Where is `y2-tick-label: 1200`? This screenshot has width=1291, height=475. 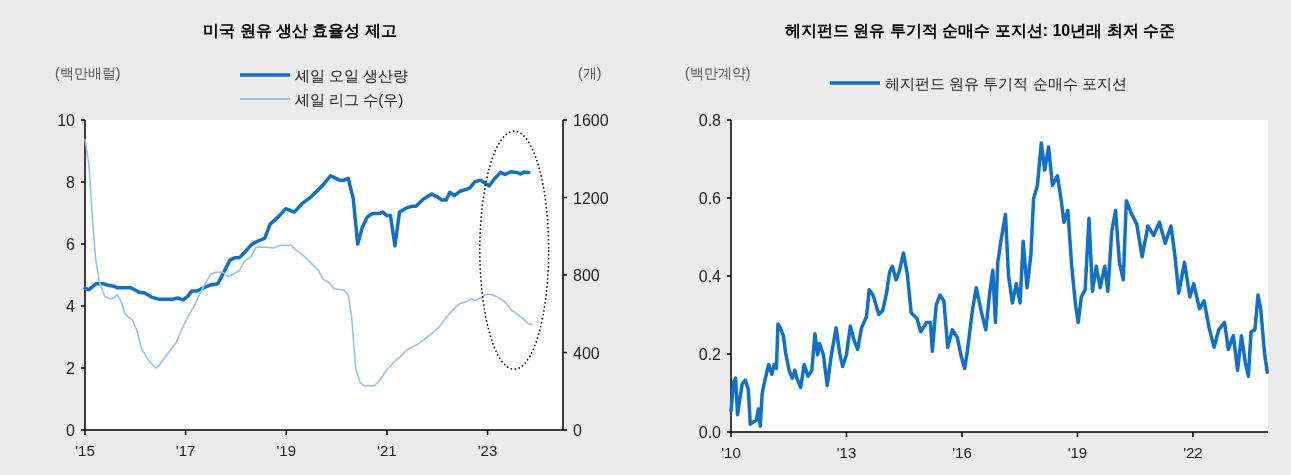
y2-tick-label: 1200 is located at coordinates (591, 198).